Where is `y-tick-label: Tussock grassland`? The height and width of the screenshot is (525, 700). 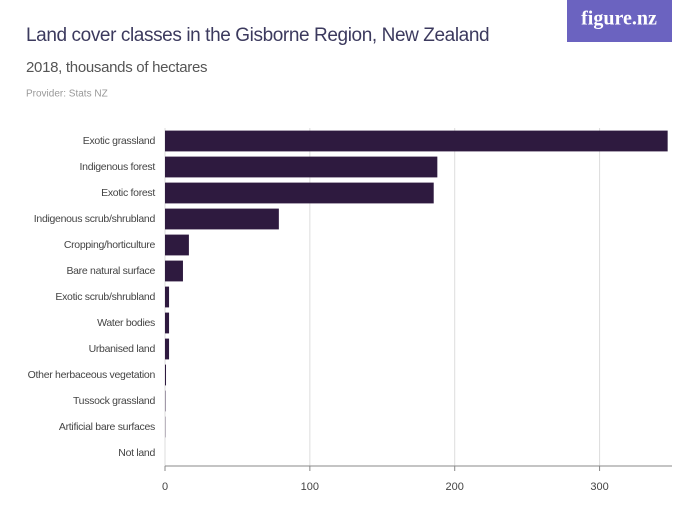 y-tick-label: Tussock grassland is located at coordinates (114, 401).